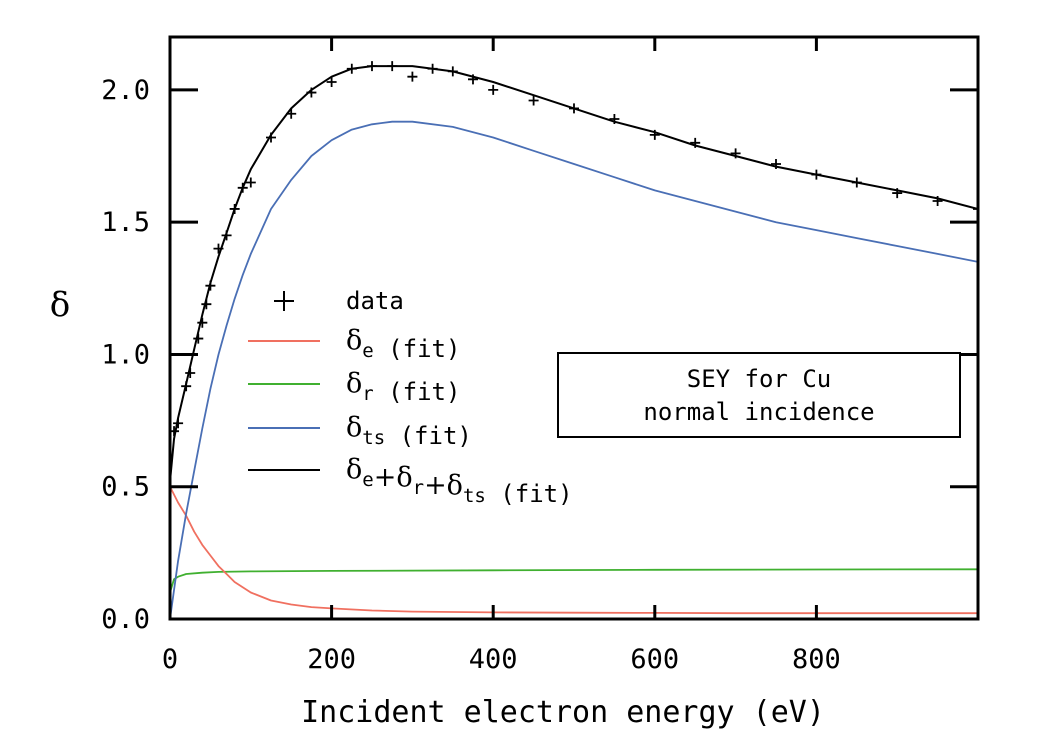  I want to click on legend-label-ts: δts (fit), so click(409, 431).